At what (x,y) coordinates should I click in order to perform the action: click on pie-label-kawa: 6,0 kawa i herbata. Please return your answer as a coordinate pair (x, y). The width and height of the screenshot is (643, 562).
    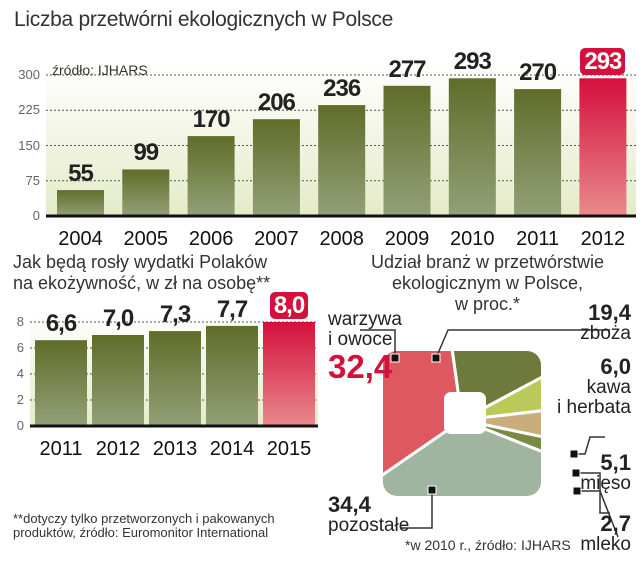
    Looking at the image, I should click on (594, 387).